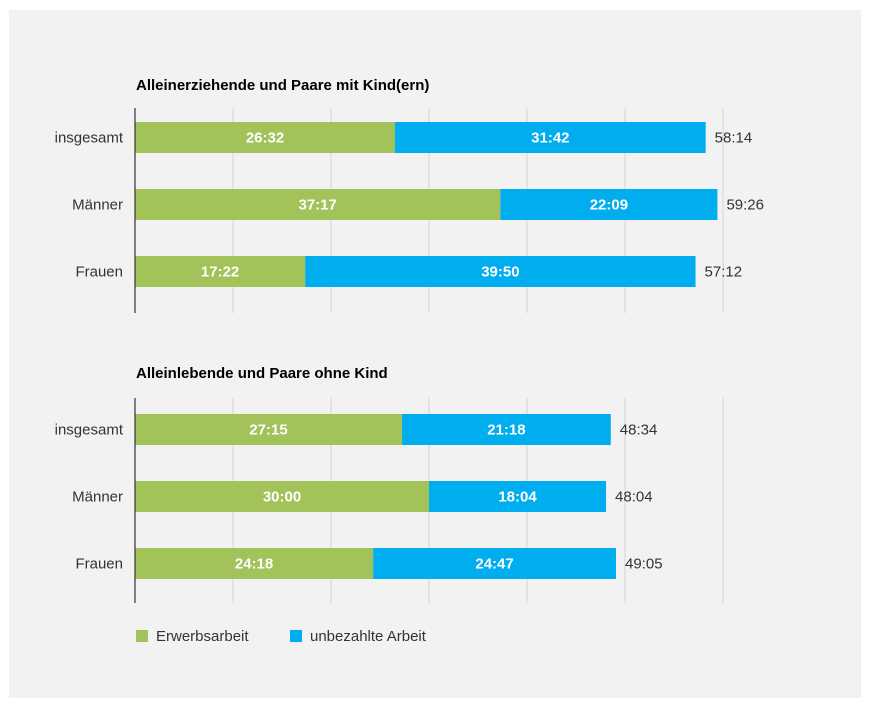  I want to click on total-label: 59:26, so click(745, 205).